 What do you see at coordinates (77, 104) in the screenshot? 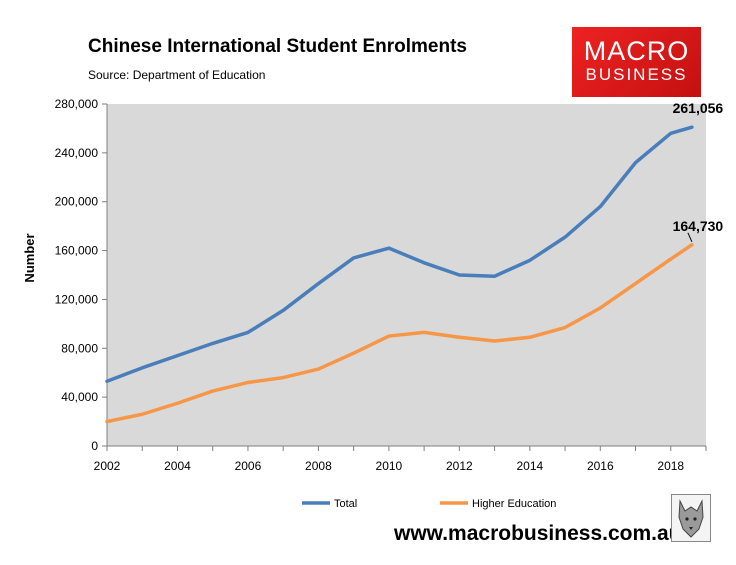
I see `y-tick-label: 280,000` at bounding box center [77, 104].